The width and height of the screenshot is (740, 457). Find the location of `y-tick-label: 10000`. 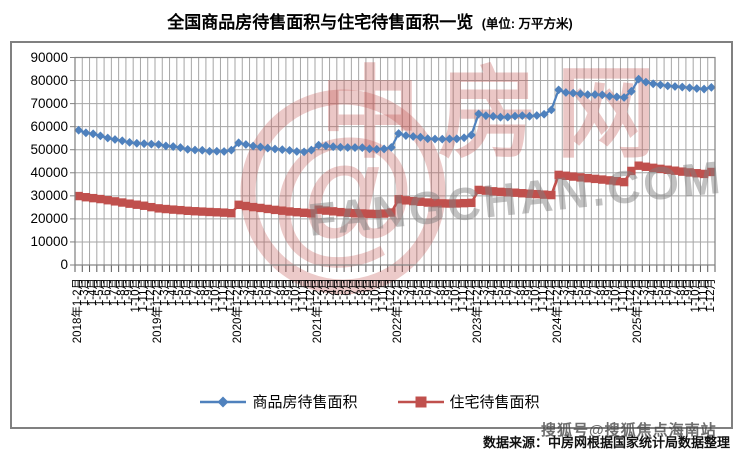

y-tick-label: 10000 is located at coordinates (49, 241).